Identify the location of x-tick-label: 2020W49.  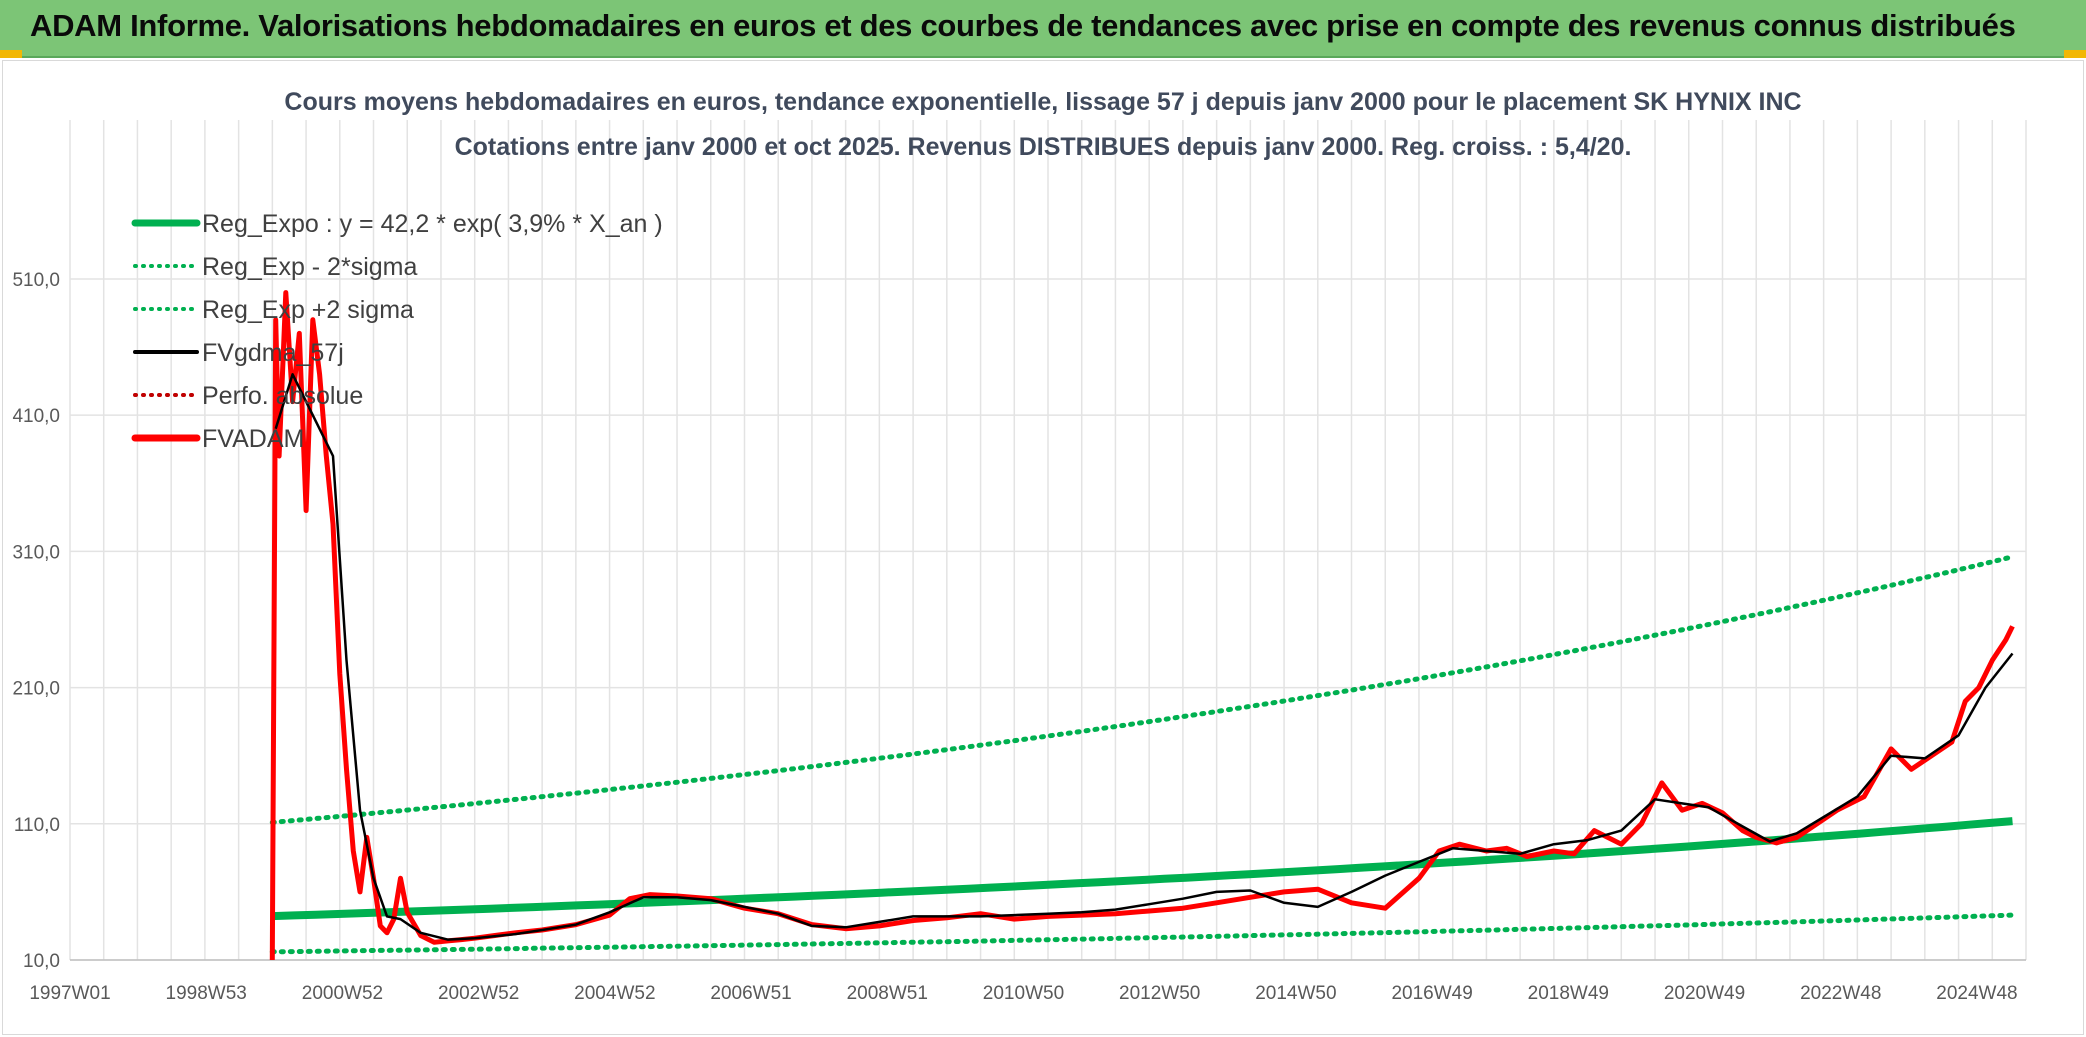
(1704, 993).